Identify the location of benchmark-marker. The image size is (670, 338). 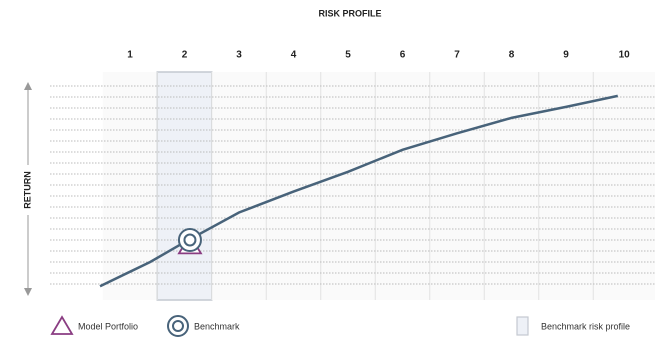
(189, 240).